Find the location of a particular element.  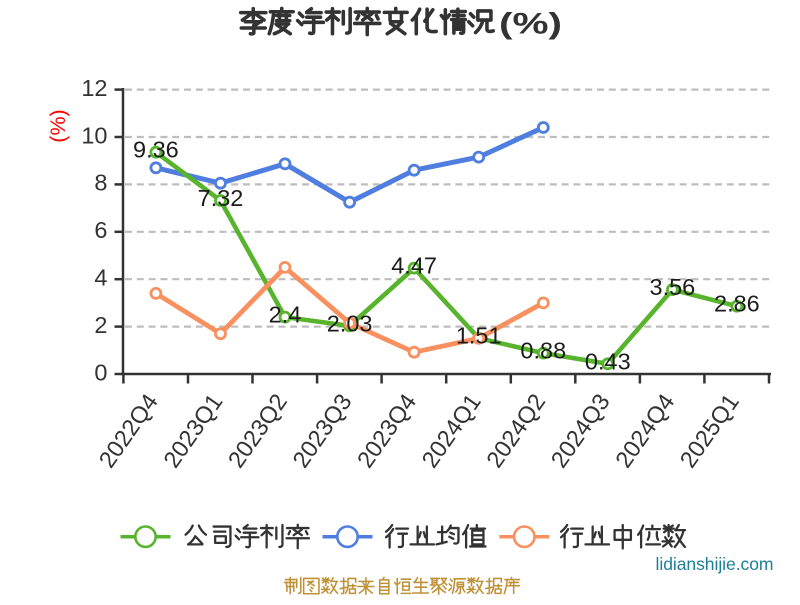

svg-text: 9.36 is located at coordinates (156, 150).